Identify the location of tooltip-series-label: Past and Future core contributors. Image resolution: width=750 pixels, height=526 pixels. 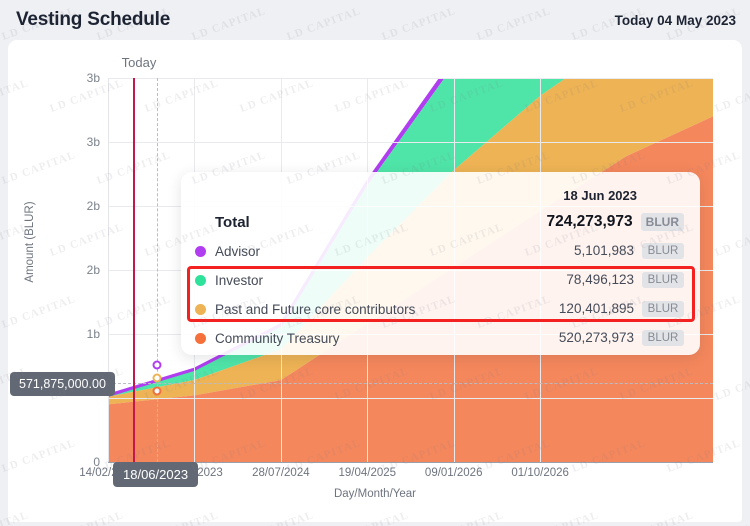
(315, 309).